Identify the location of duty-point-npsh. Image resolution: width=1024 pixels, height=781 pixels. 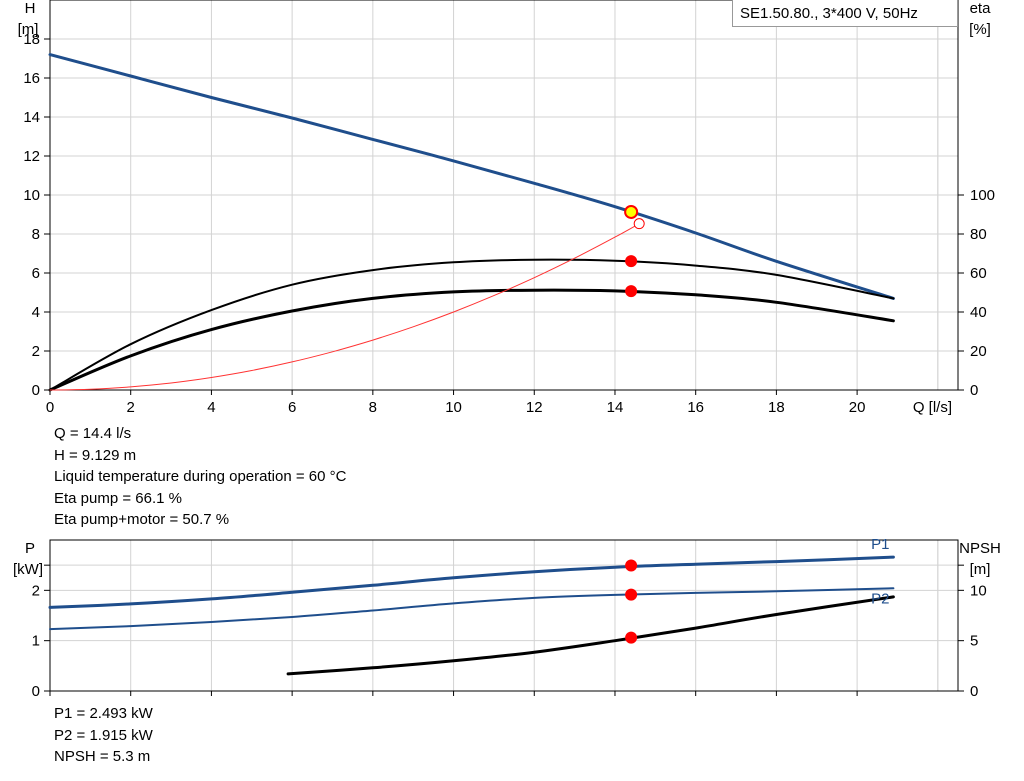
(631, 637).